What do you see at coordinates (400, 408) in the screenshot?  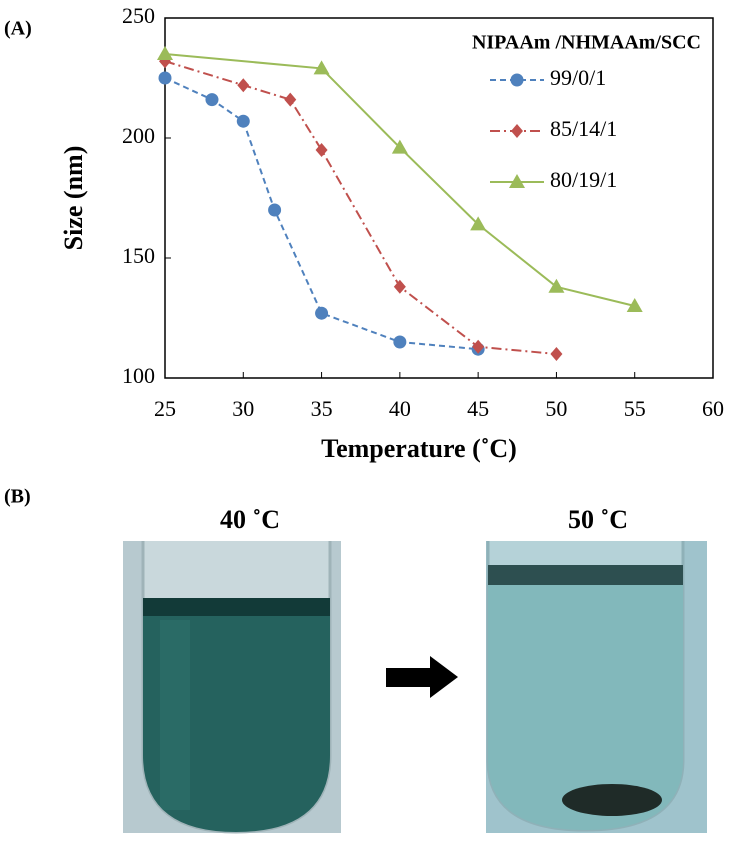 I see `x-tick-label: 40` at bounding box center [400, 408].